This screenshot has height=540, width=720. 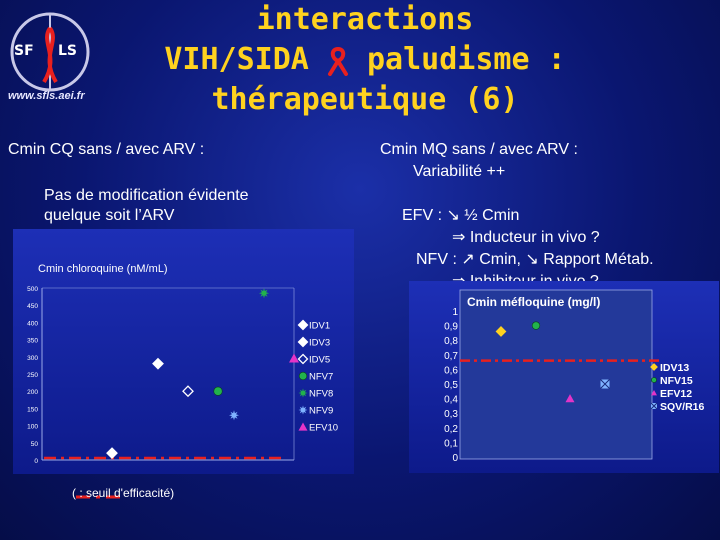 What do you see at coordinates (67, 51) in the screenshot?
I see `svg-text: LS` at bounding box center [67, 51].